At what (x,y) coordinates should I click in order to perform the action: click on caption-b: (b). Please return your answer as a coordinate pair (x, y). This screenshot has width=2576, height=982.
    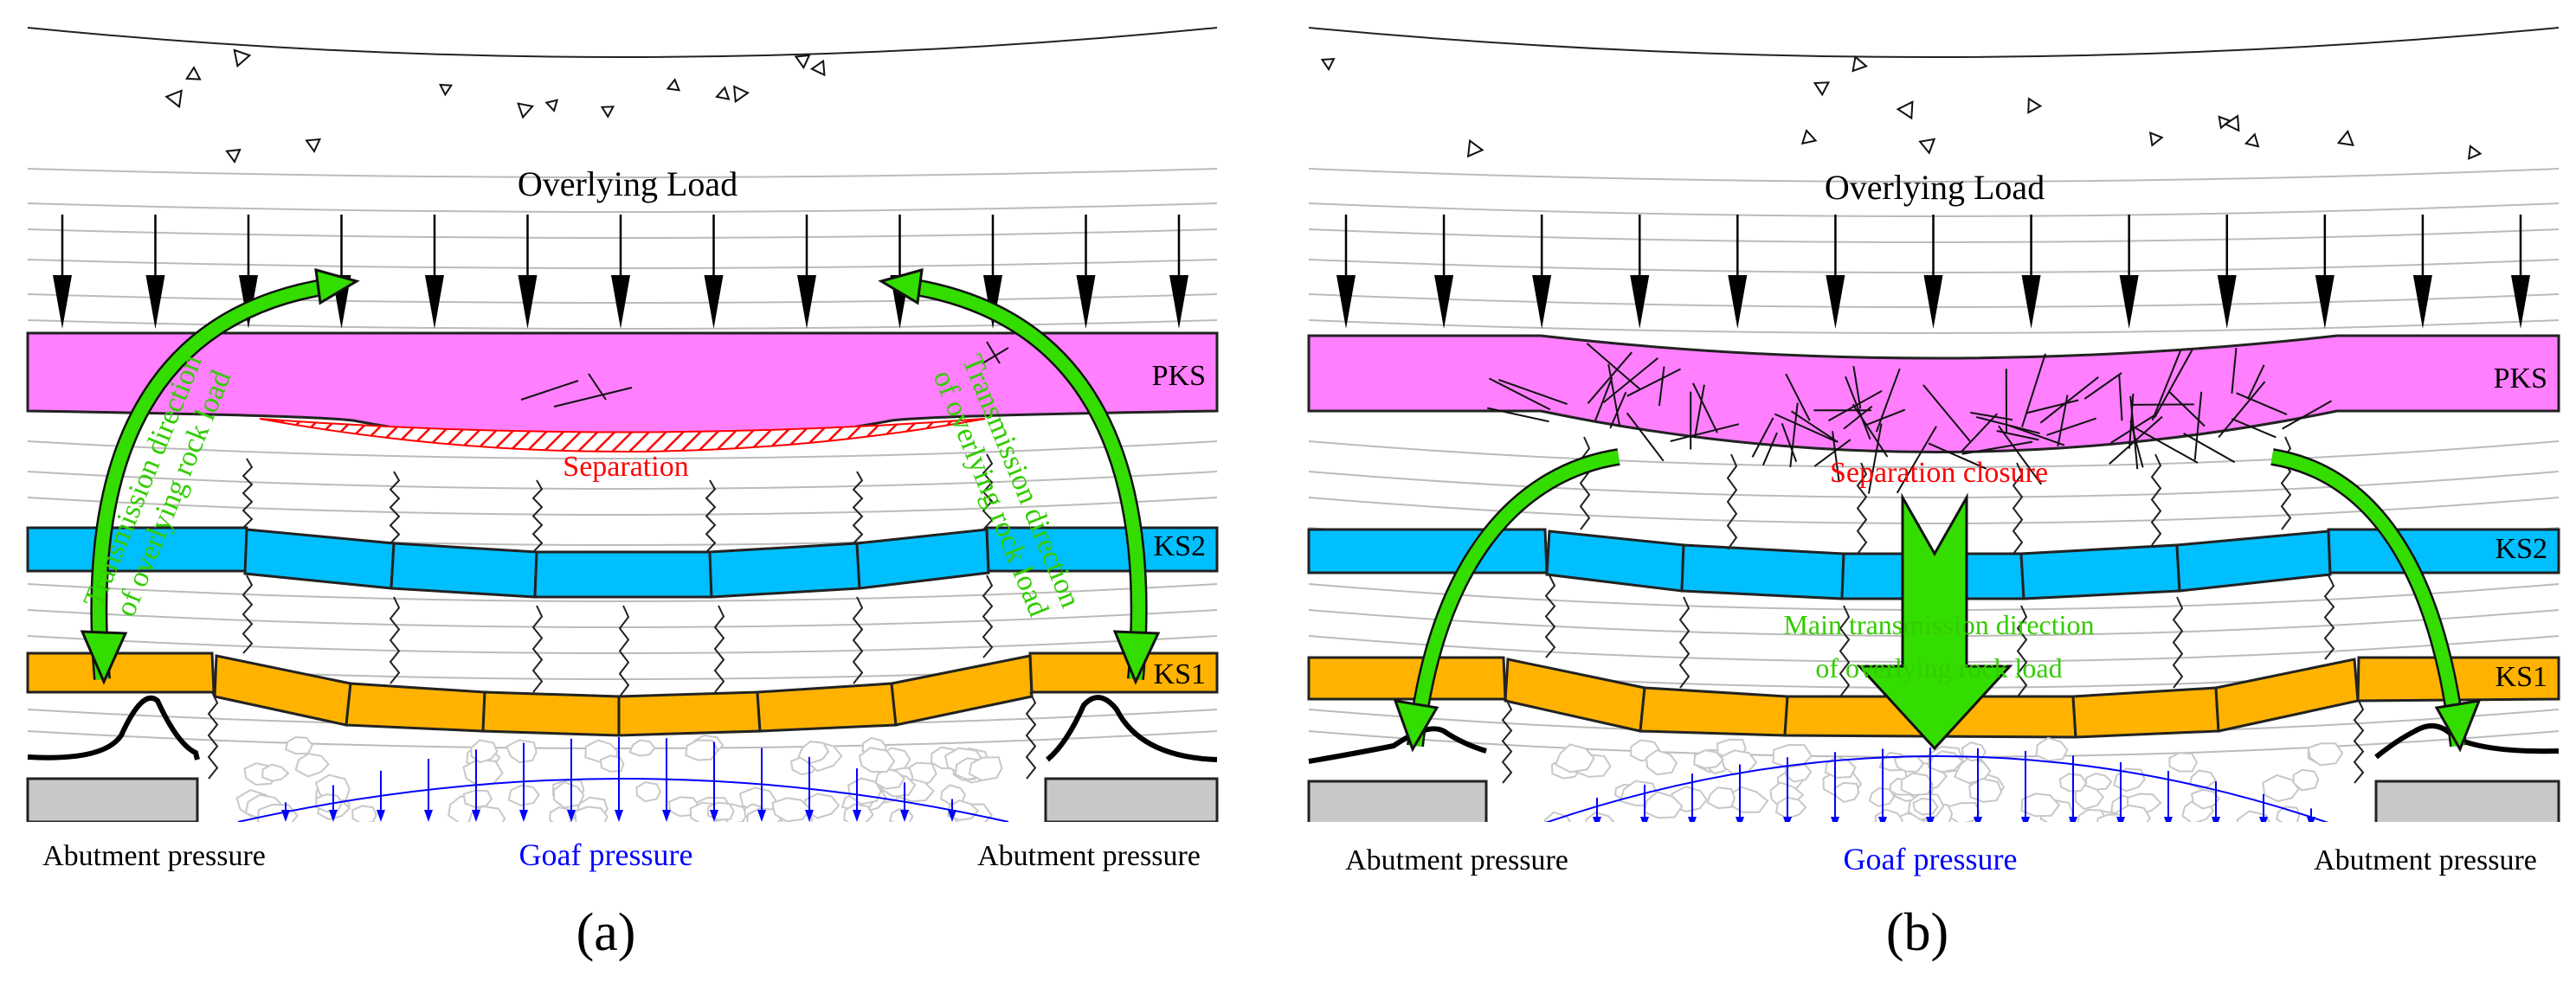
    Looking at the image, I should click on (1917, 932).